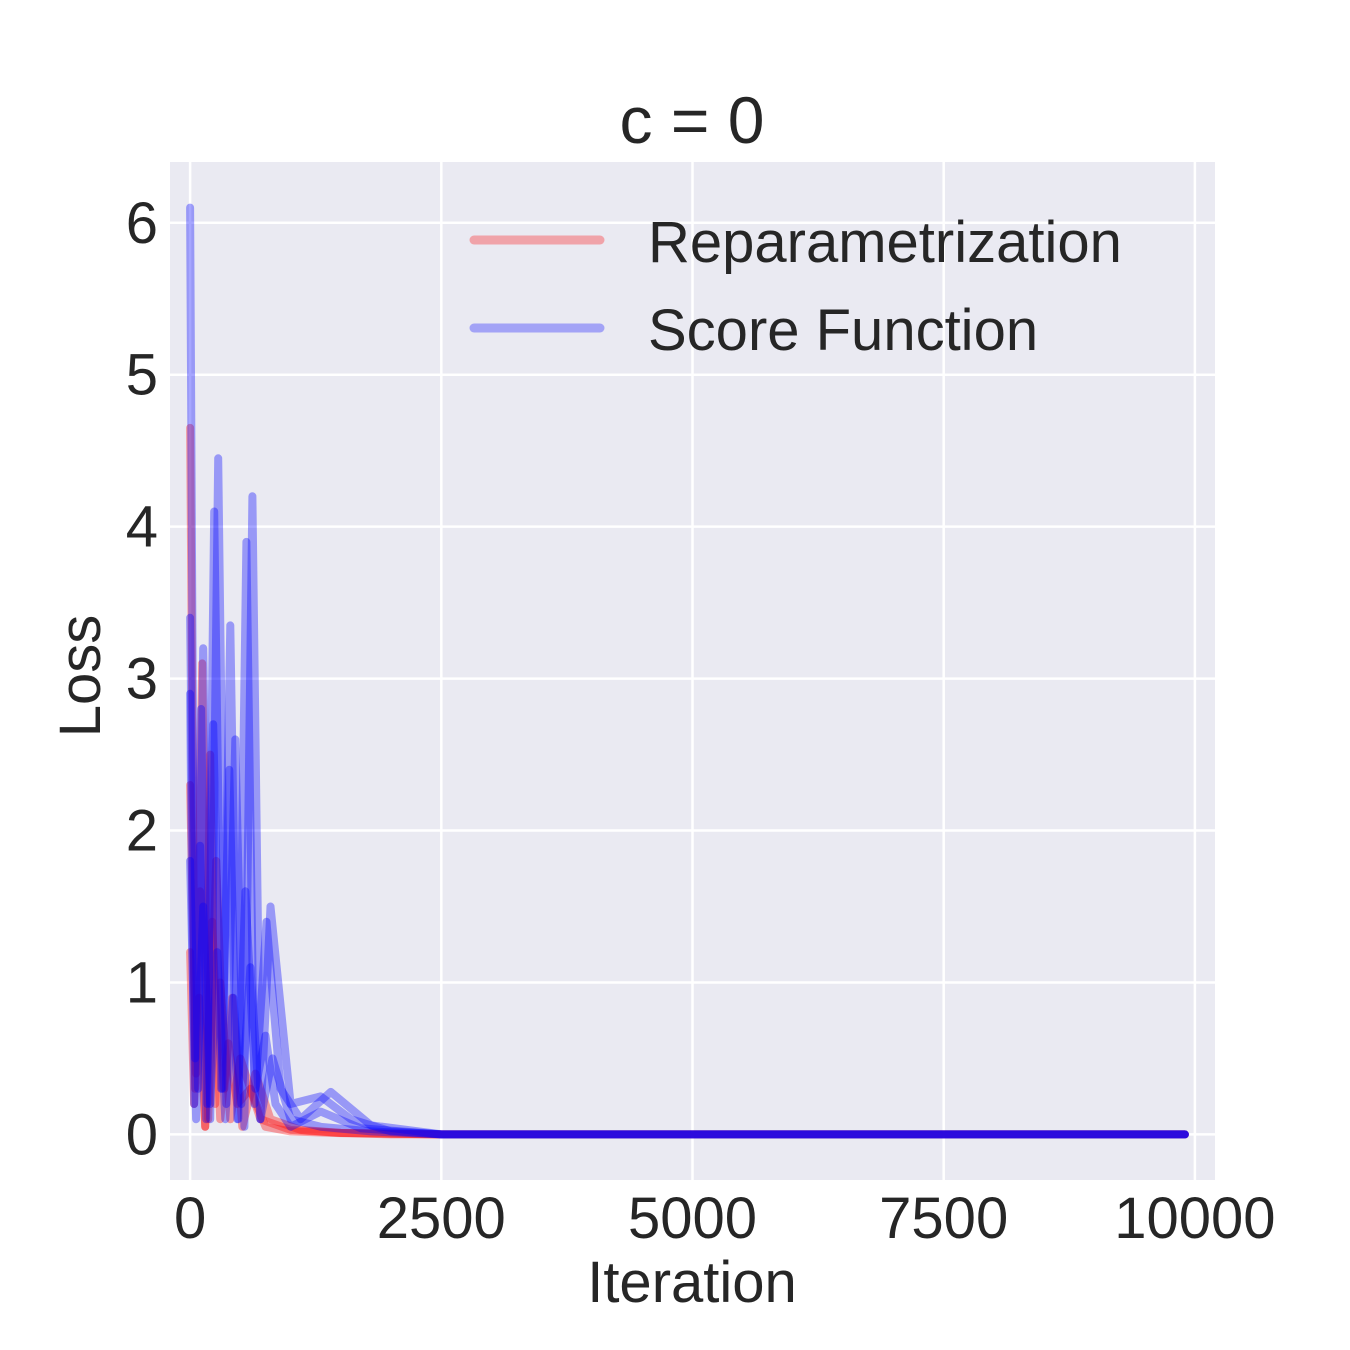  What do you see at coordinates (692, 1282) in the screenshot?
I see `x-axis-label: Iteration` at bounding box center [692, 1282].